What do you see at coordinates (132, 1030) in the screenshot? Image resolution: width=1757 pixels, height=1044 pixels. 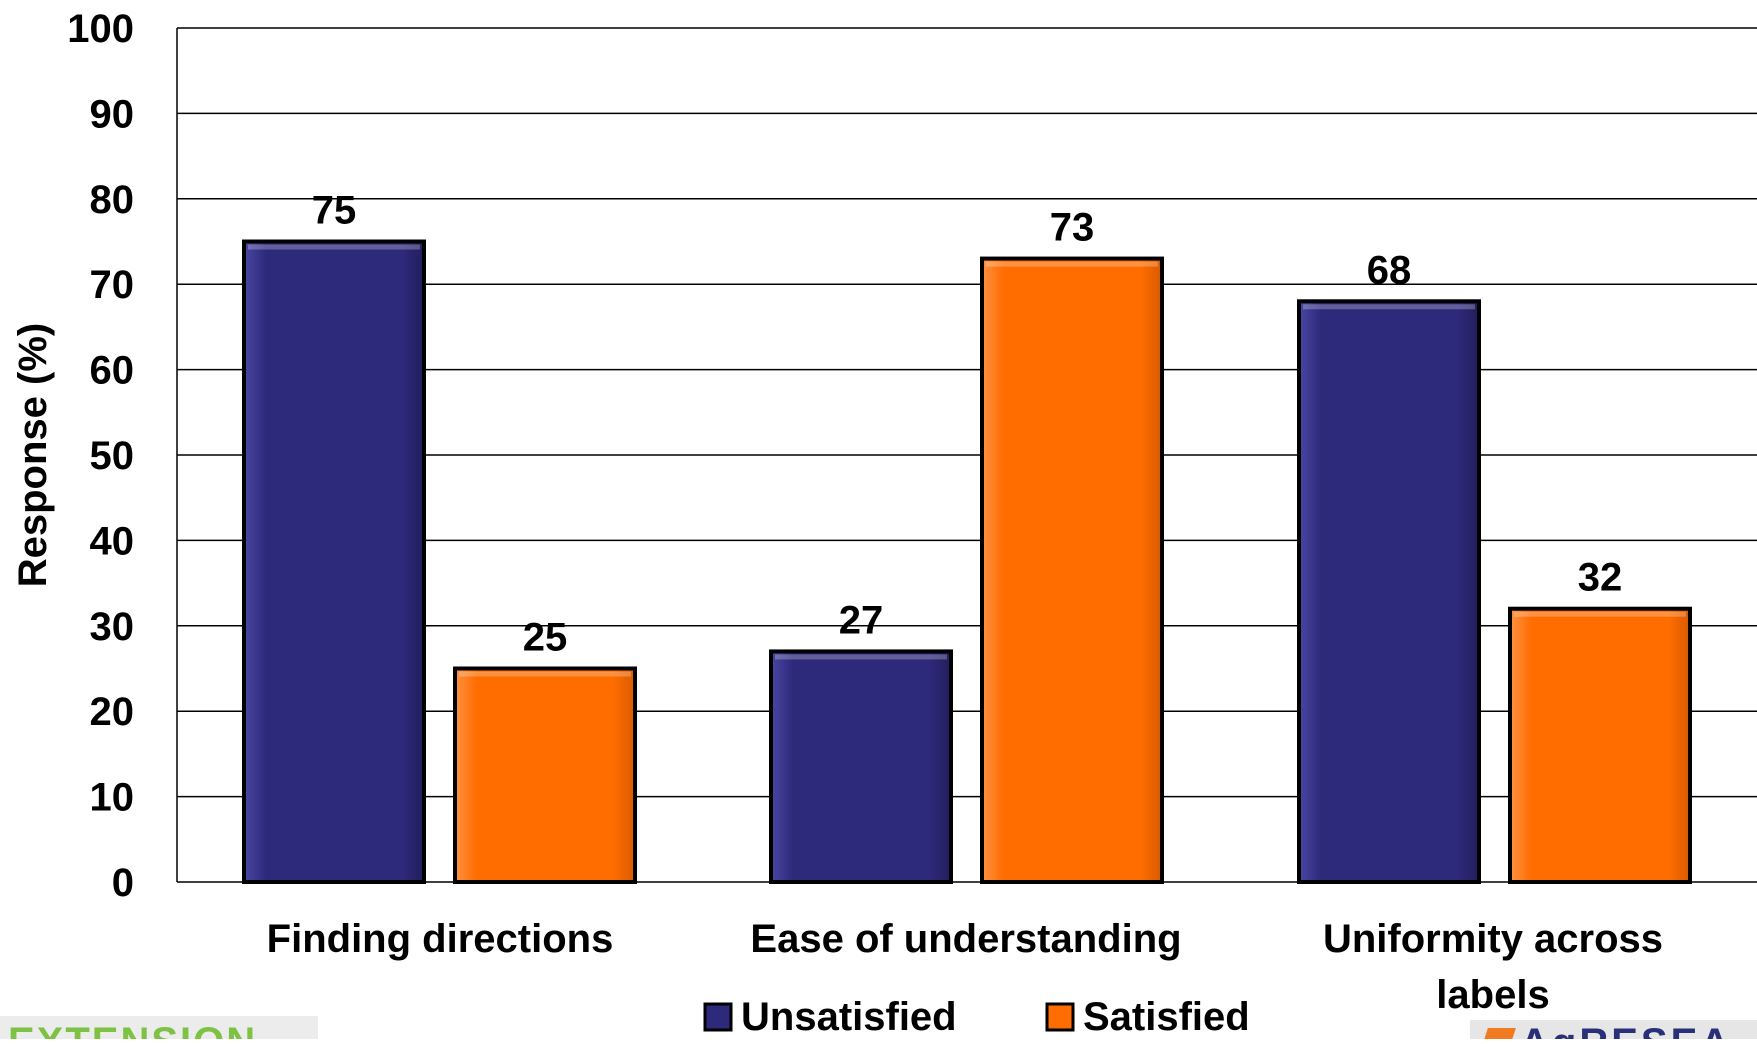 I see `extension-logo-text: EXTENSION` at bounding box center [132, 1030].